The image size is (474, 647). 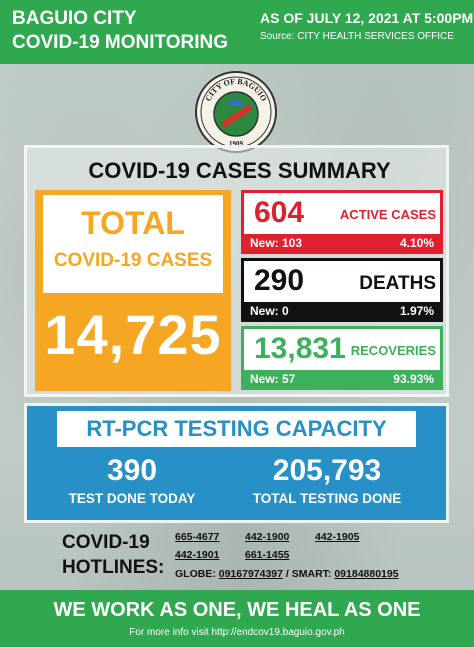 I want to click on smart-number: 09184880195, so click(x=366, y=574).